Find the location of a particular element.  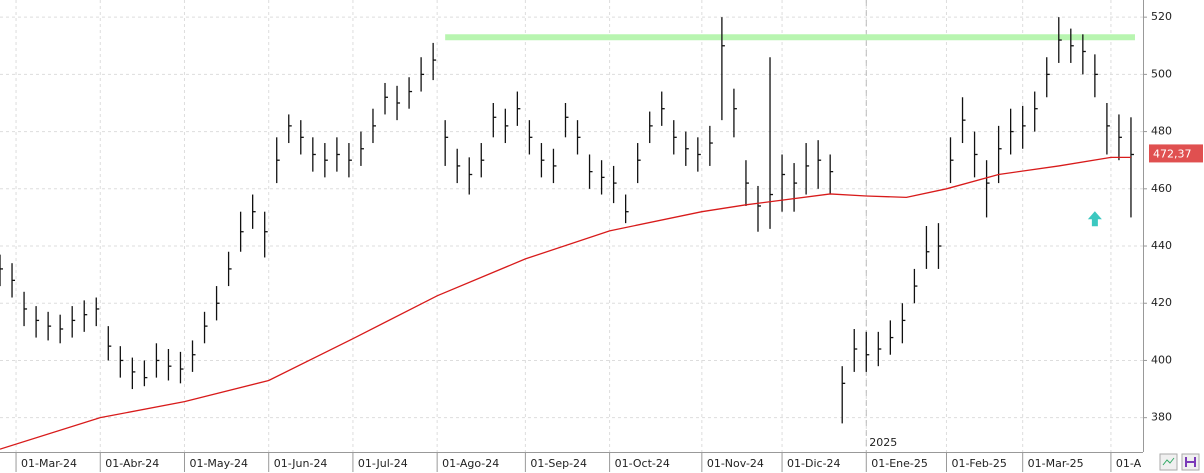

year-label: 2025 is located at coordinates (883, 442).